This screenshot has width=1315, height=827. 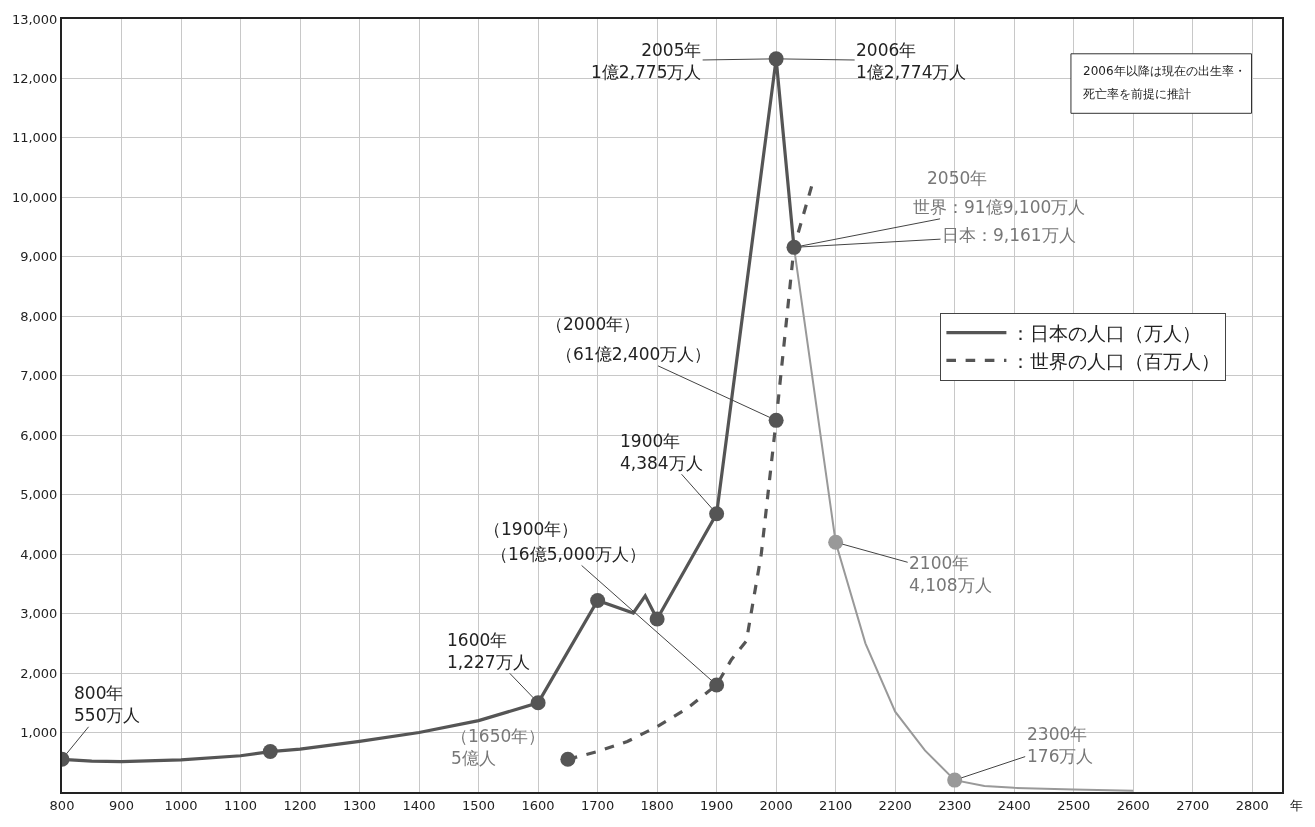 I want to click on x-tick-label: 1800, so click(x=657, y=805).